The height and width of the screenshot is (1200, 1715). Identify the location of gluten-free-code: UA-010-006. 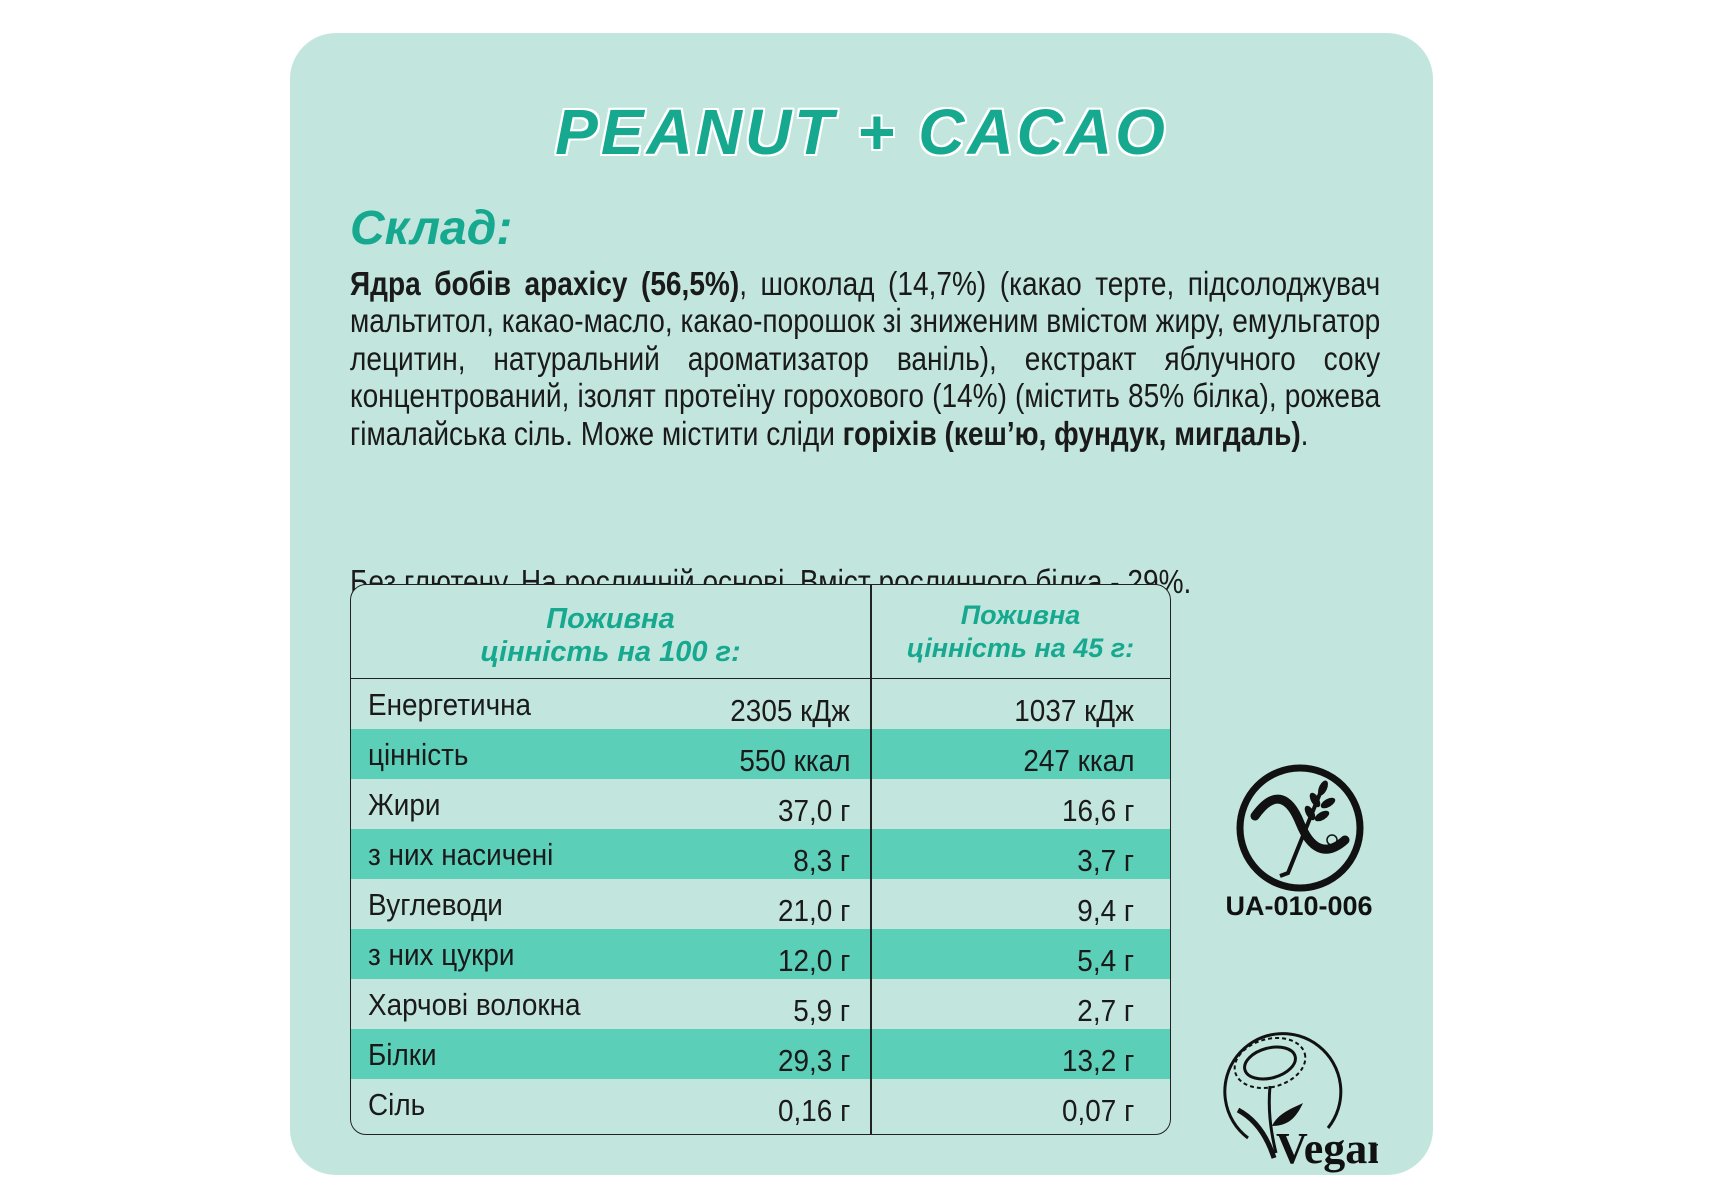
(1299, 906).